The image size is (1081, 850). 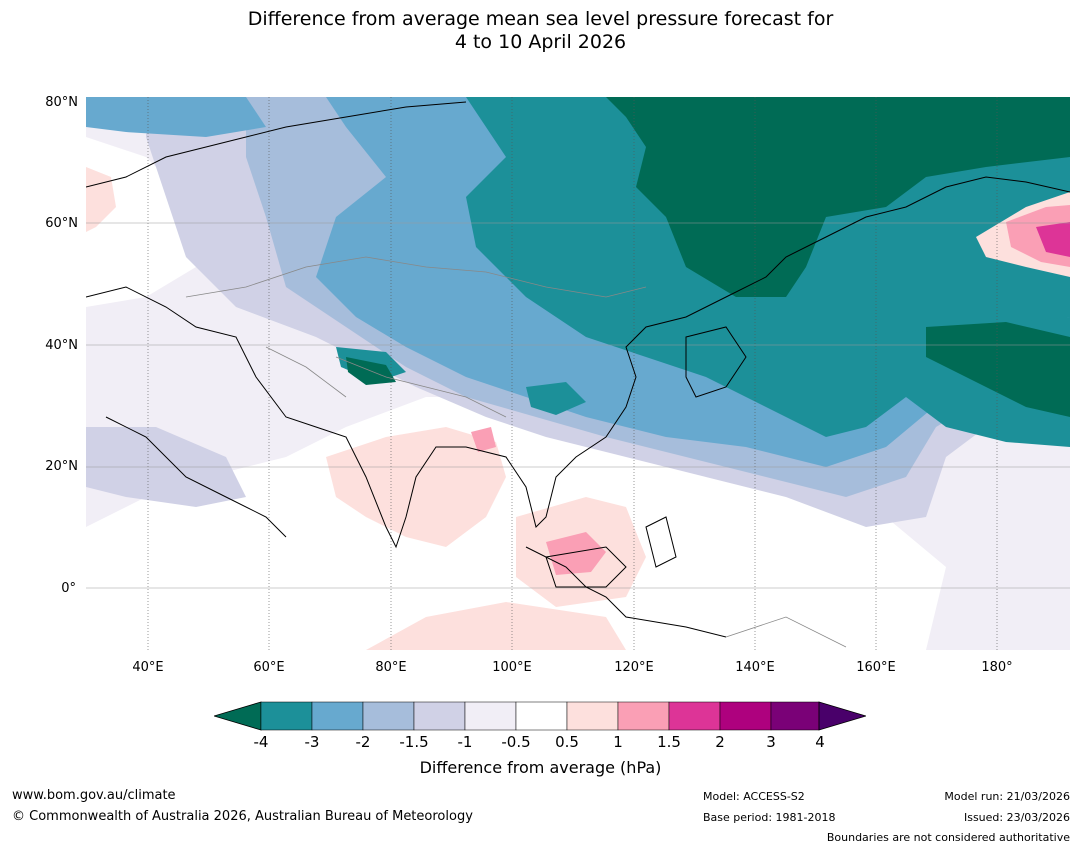 What do you see at coordinates (771, 742) in the screenshot?
I see `colorbar-tick-3: 3` at bounding box center [771, 742].